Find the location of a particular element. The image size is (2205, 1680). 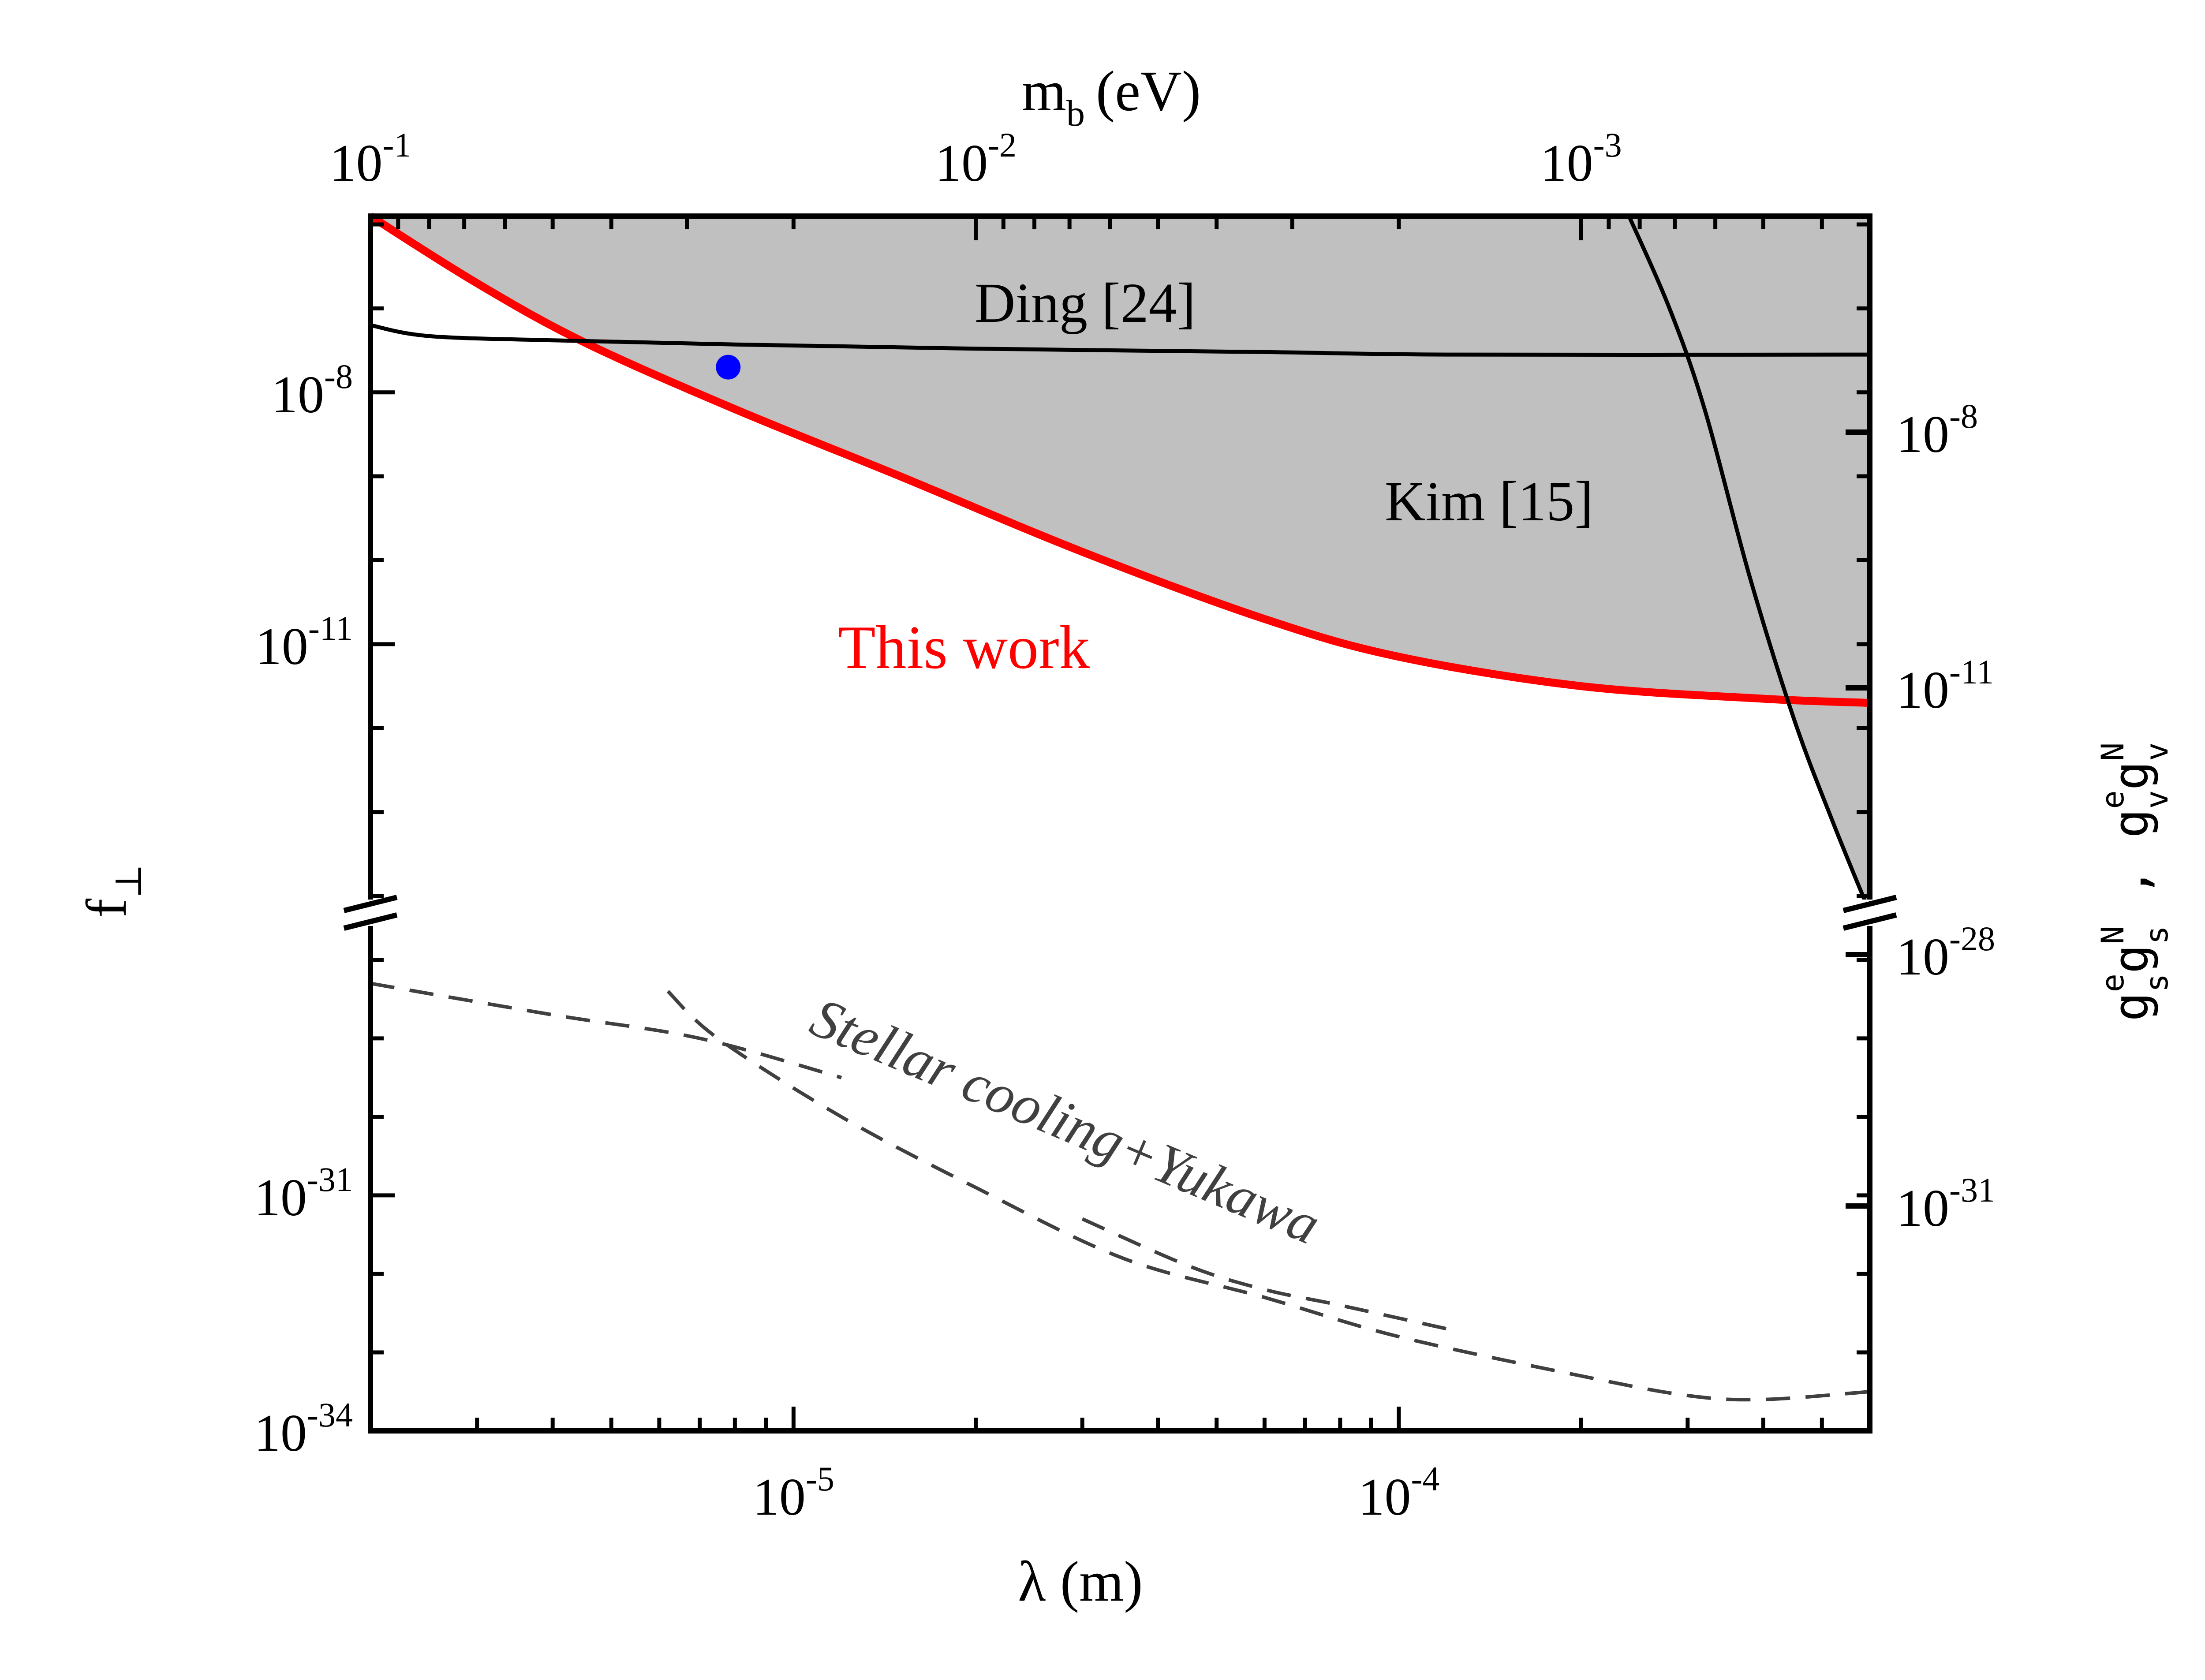

right-tick-label: 10-28 is located at coordinates (1945, 952).